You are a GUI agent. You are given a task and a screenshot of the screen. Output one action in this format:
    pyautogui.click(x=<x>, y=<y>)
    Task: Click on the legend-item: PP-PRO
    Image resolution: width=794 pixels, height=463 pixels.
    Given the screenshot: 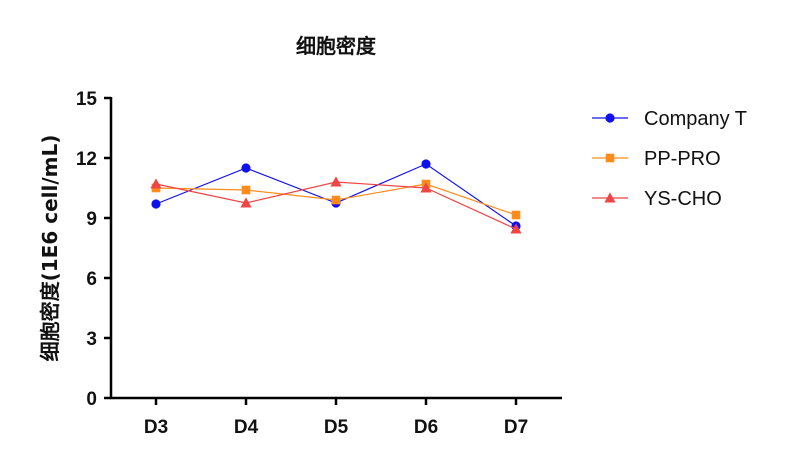 What is the action you would take?
    pyautogui.click(x=656, y=159)
    